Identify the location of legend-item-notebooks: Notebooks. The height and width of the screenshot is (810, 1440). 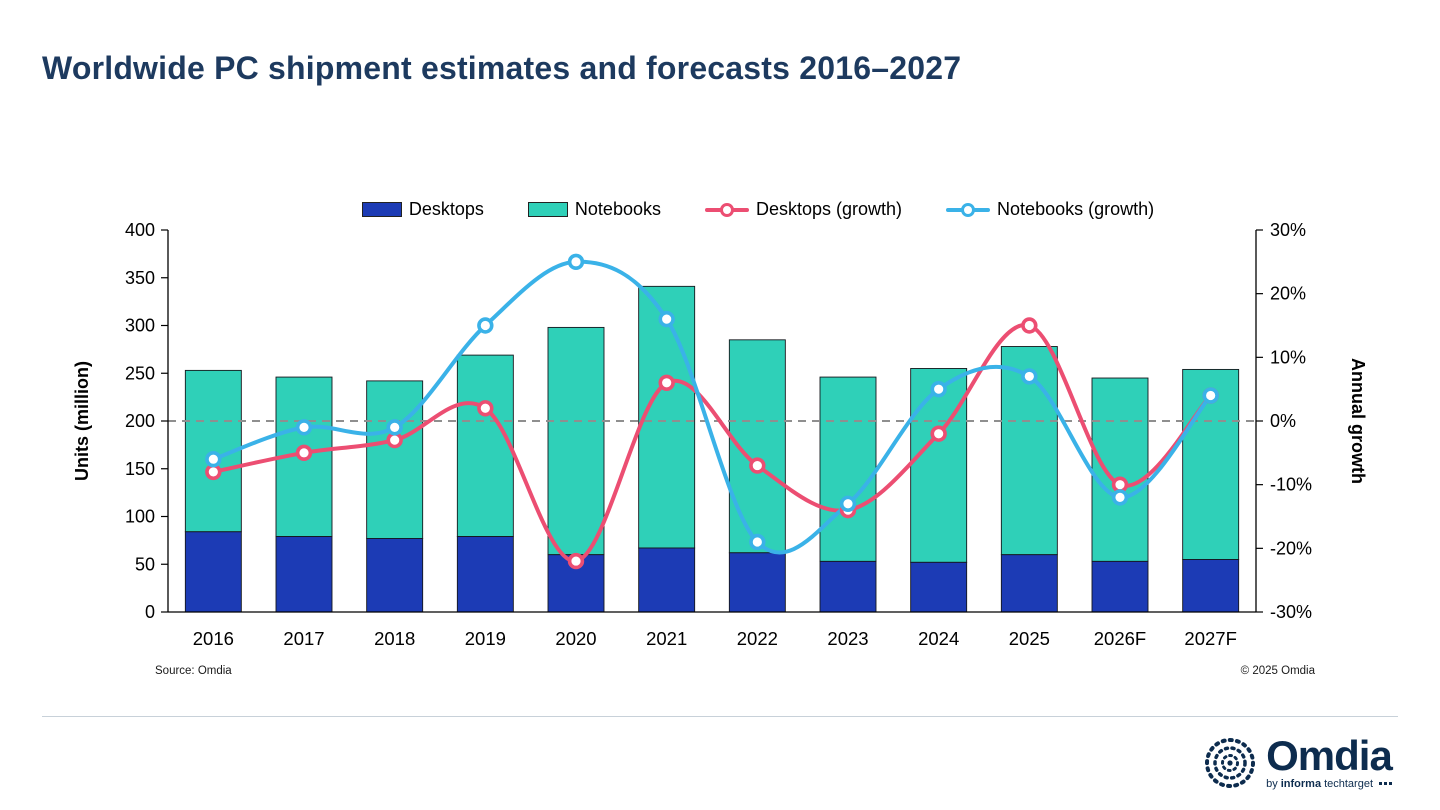
(594, 209).